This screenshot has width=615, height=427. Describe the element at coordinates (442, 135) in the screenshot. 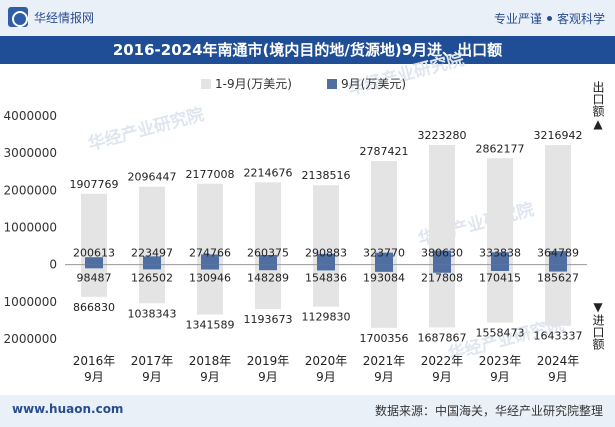

I see `data-label-cumulative-export: 3223280` at that location.